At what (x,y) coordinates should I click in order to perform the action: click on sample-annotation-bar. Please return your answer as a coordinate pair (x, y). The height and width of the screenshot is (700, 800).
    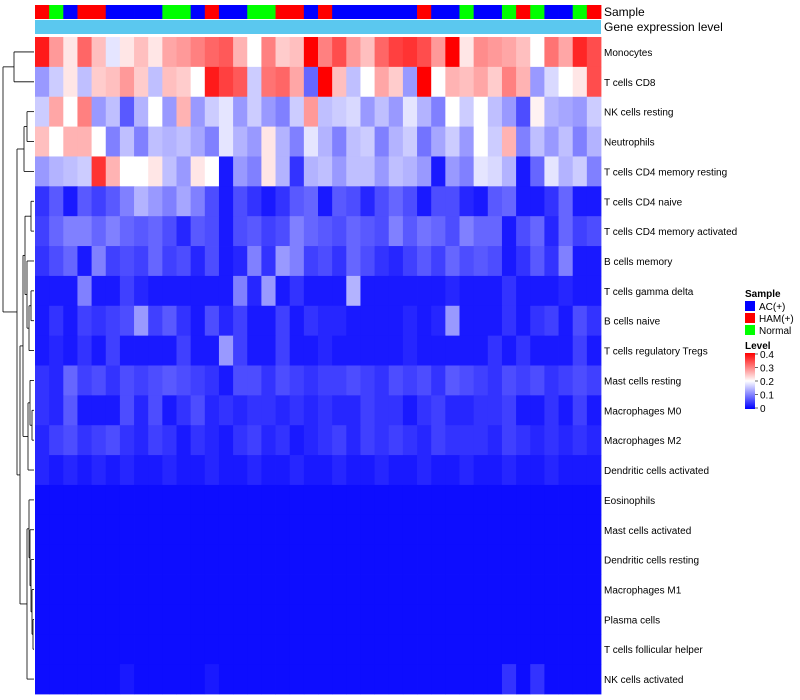
    Looking at the image, I should click on (318, 12).